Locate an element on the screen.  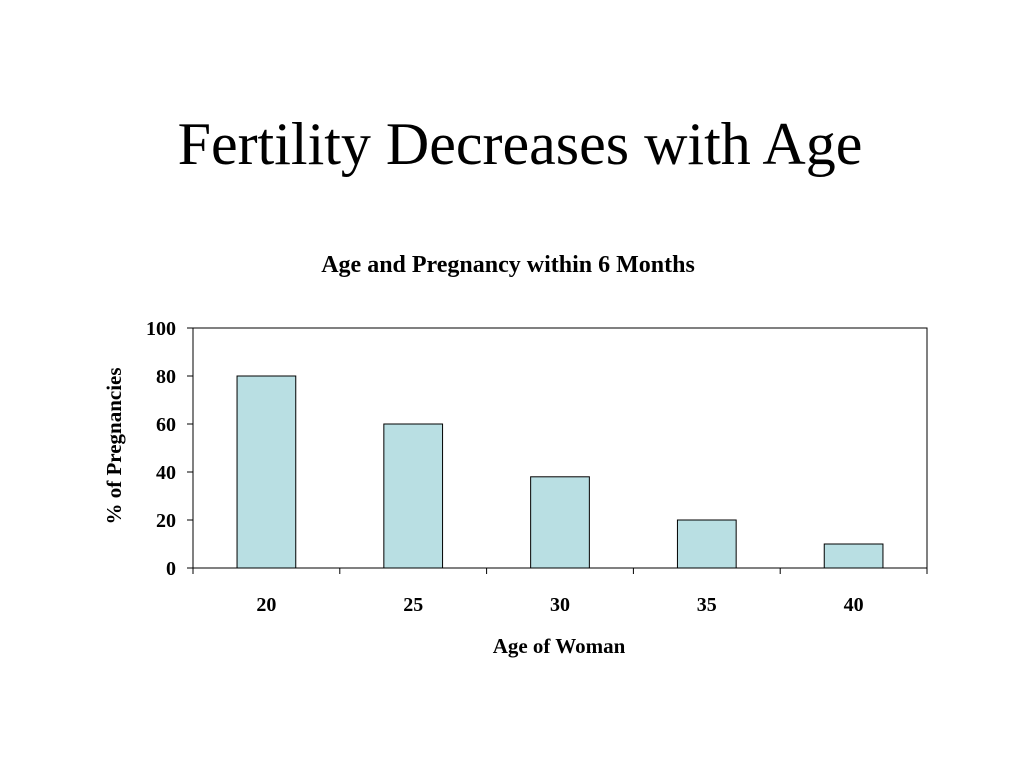
y-tick-label: 40 is located at coordinates (166, 473).